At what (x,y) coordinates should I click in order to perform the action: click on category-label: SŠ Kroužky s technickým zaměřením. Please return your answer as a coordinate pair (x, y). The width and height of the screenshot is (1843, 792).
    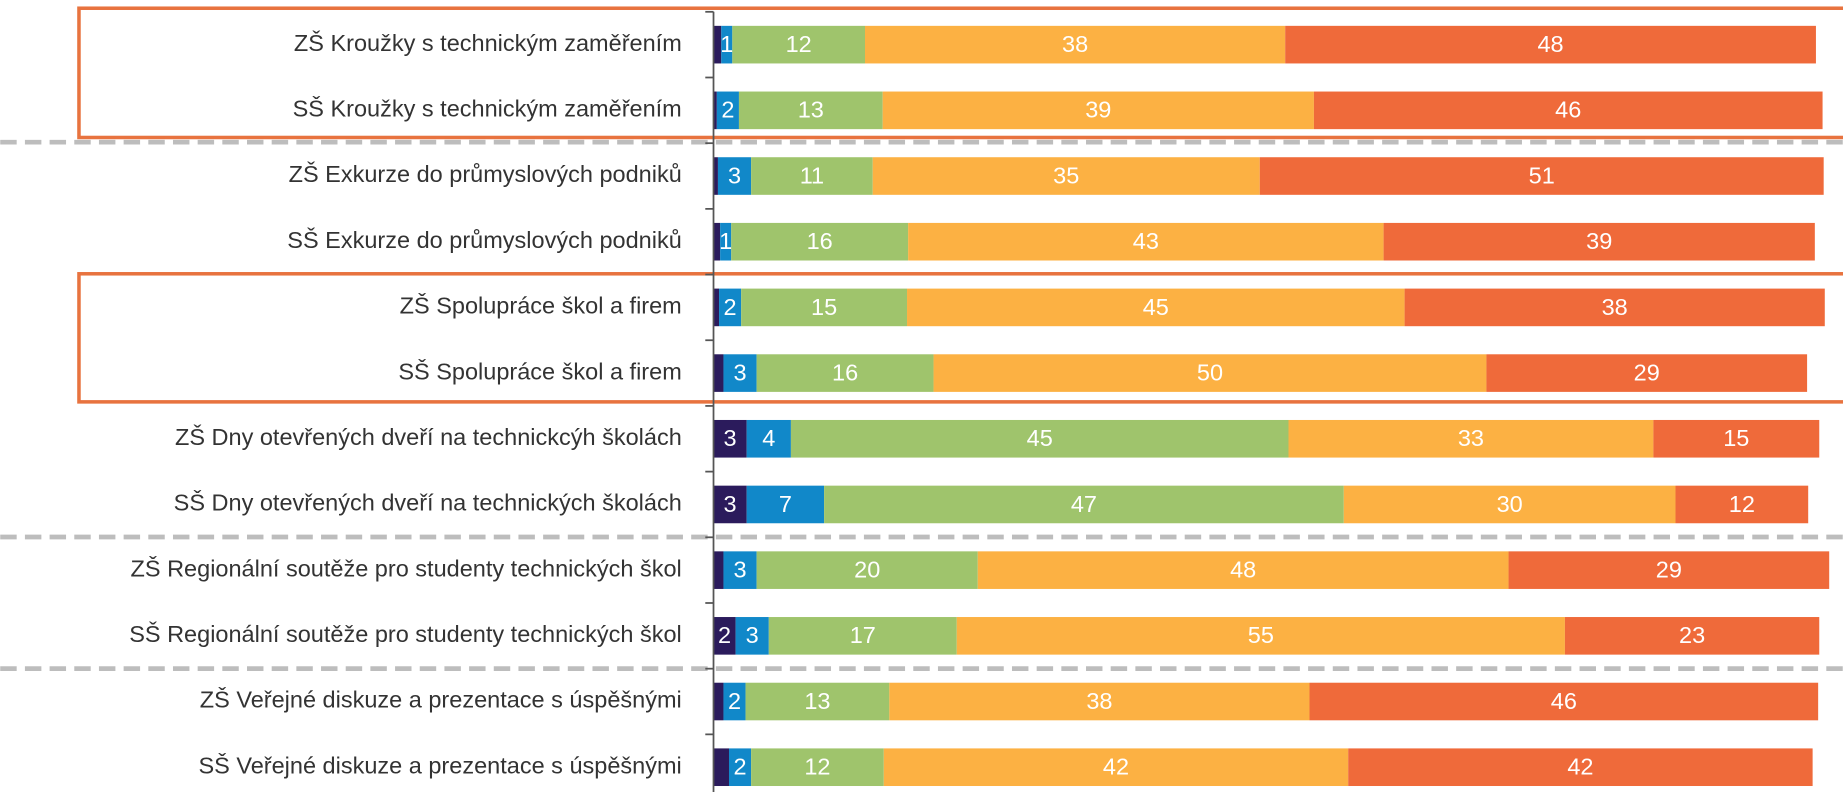
    Looking at the image, I should click on (487, 108).